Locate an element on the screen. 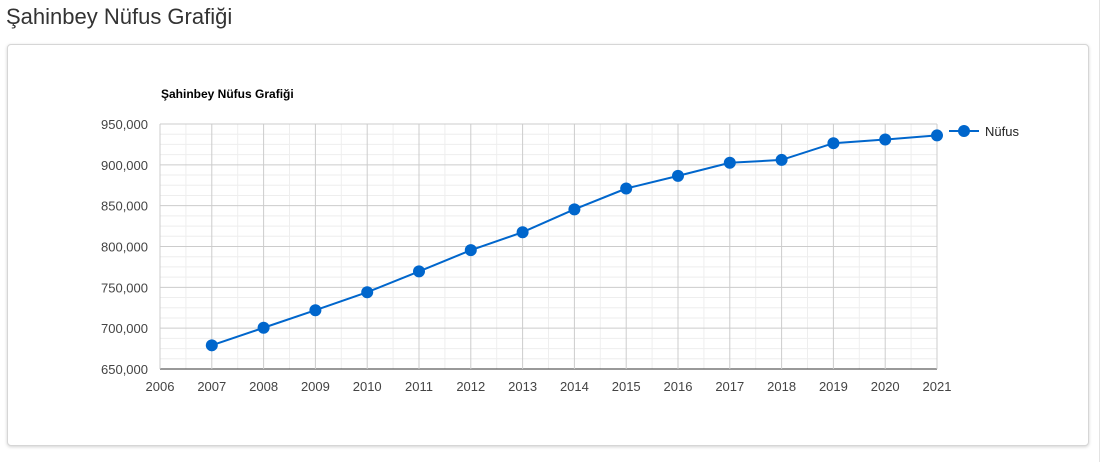 This screenshot has width=1106, height=462. x-tick-label: 2021 is located at coordinates (937, 386).